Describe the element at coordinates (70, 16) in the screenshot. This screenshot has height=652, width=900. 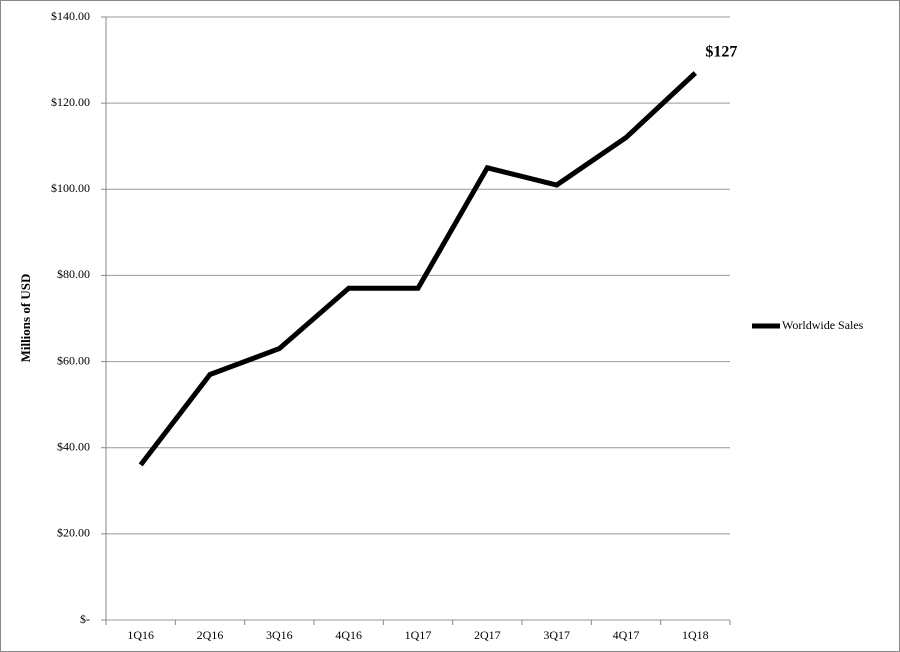
I see `y-tick-label: $140.00` at that location.